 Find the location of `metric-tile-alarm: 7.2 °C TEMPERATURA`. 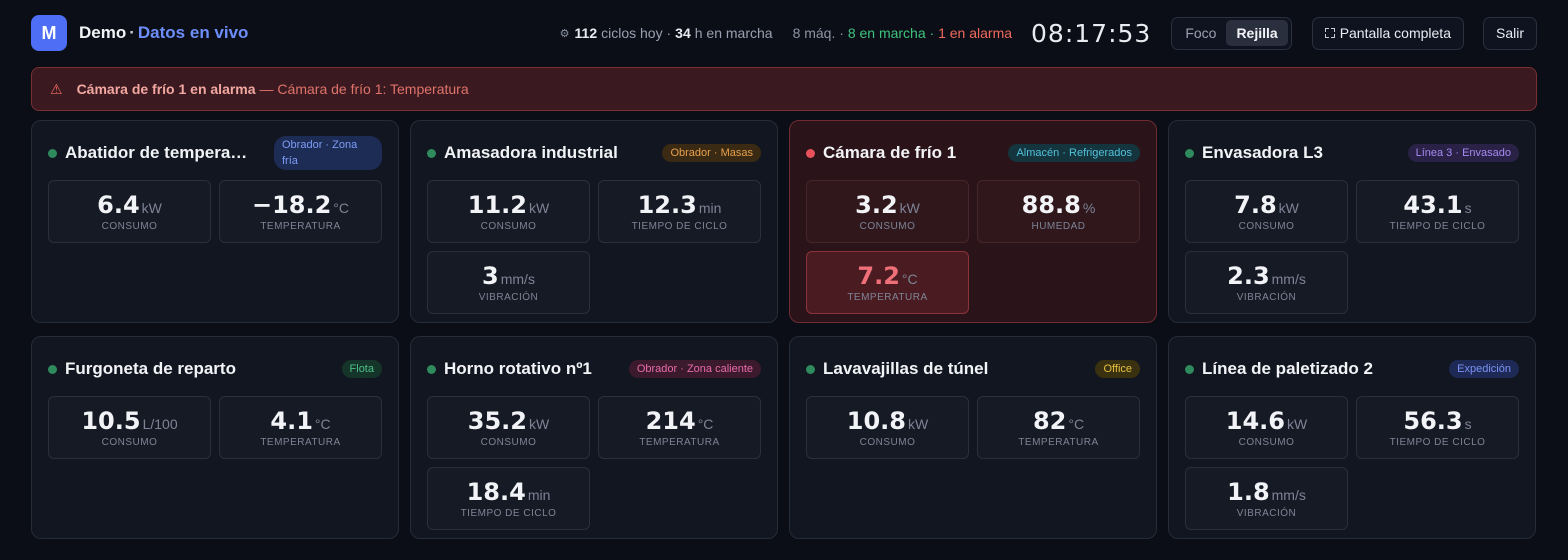

metric-tile-alarm: 7.2 °C TEMPERATURA is located at coordinates (887, 282).